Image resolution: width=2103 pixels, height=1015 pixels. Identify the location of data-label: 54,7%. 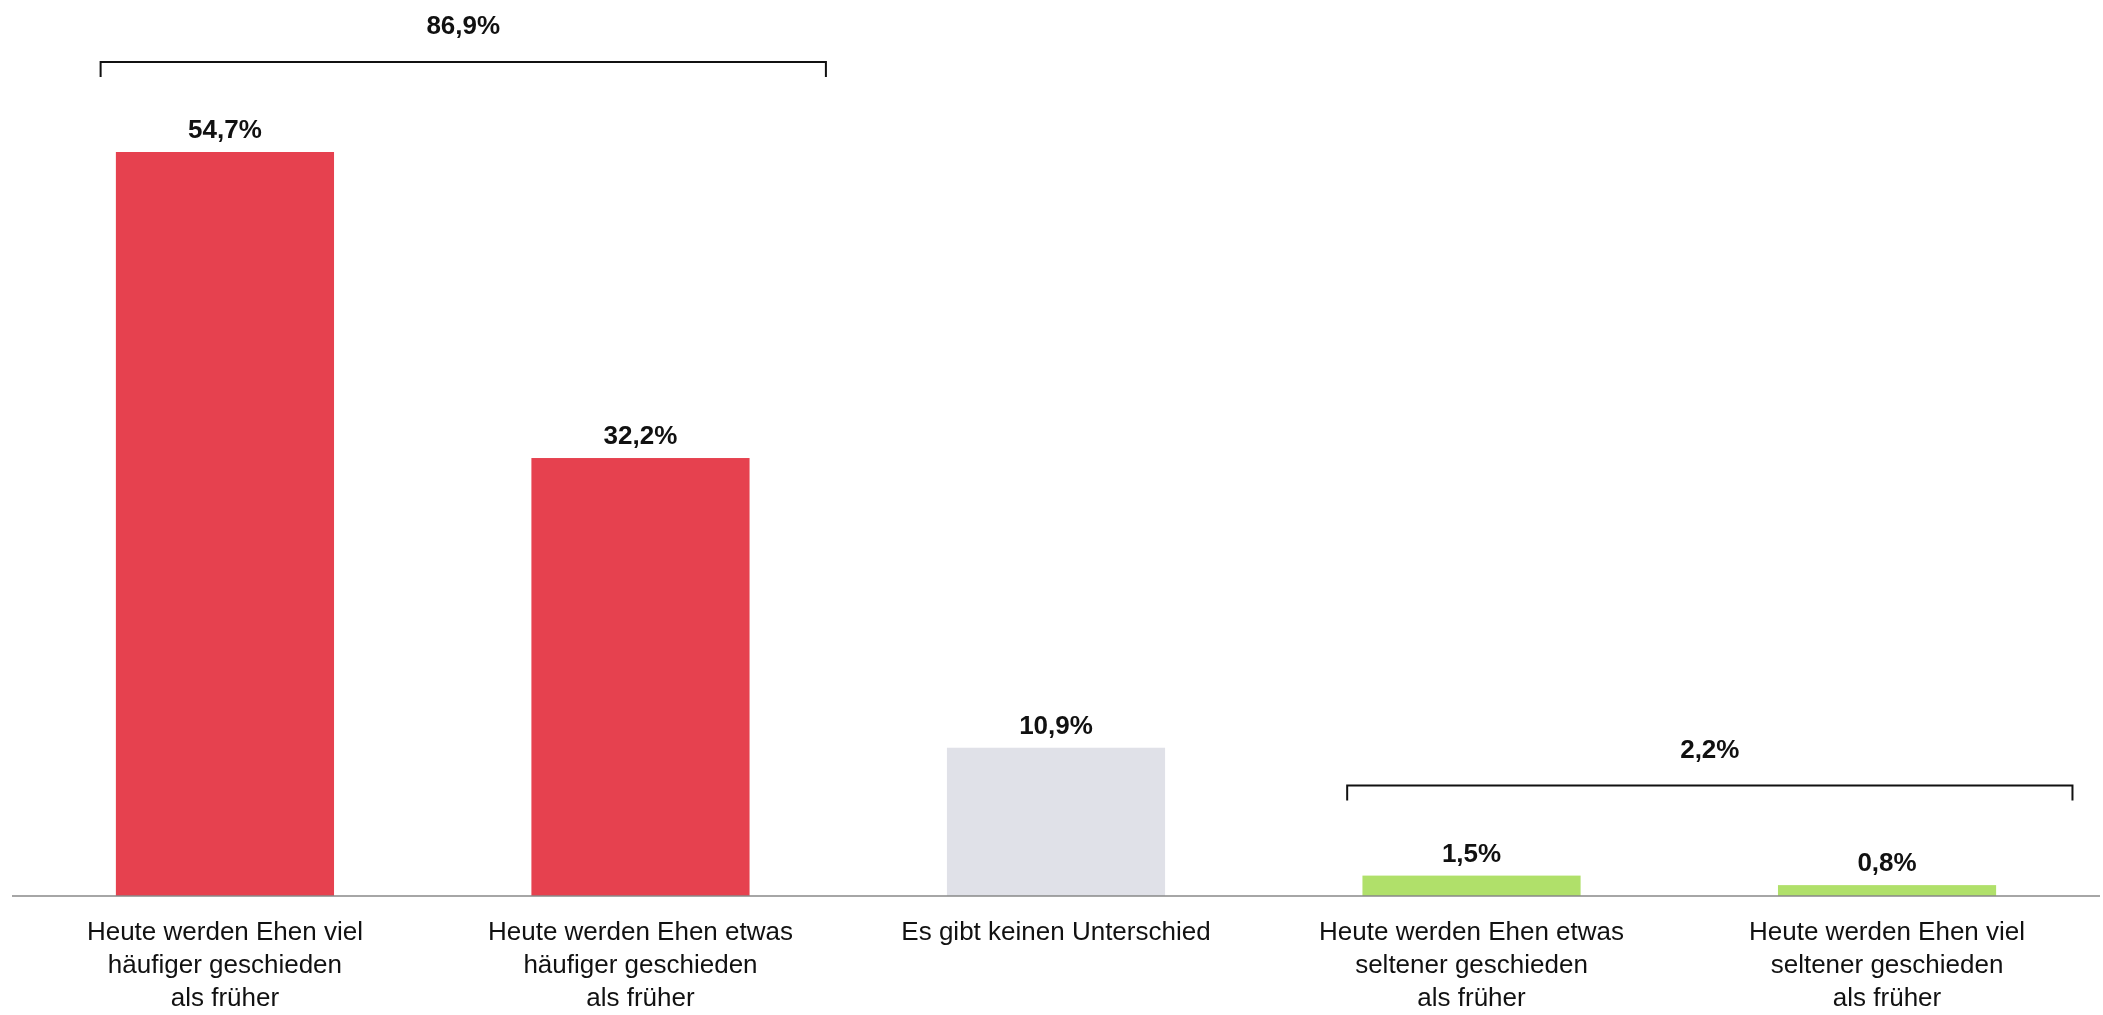
(225, 129).